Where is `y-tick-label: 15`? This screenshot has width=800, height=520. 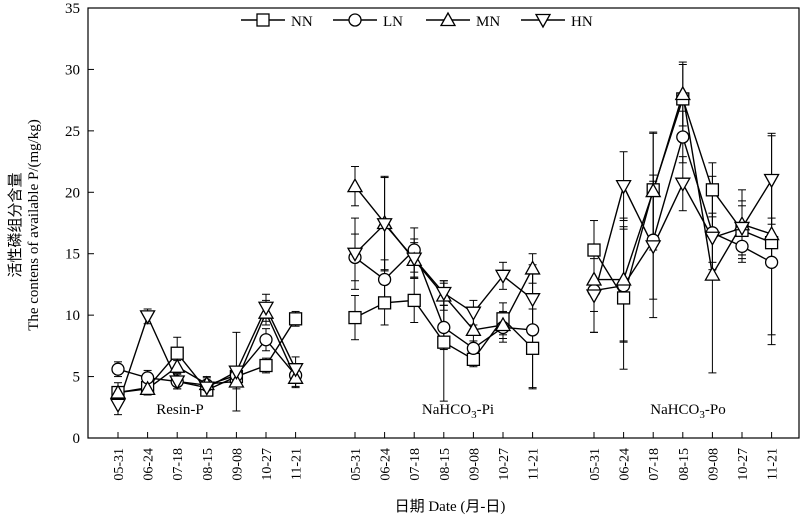
y-tick-label: 15 is located at coordinates (72, 255).